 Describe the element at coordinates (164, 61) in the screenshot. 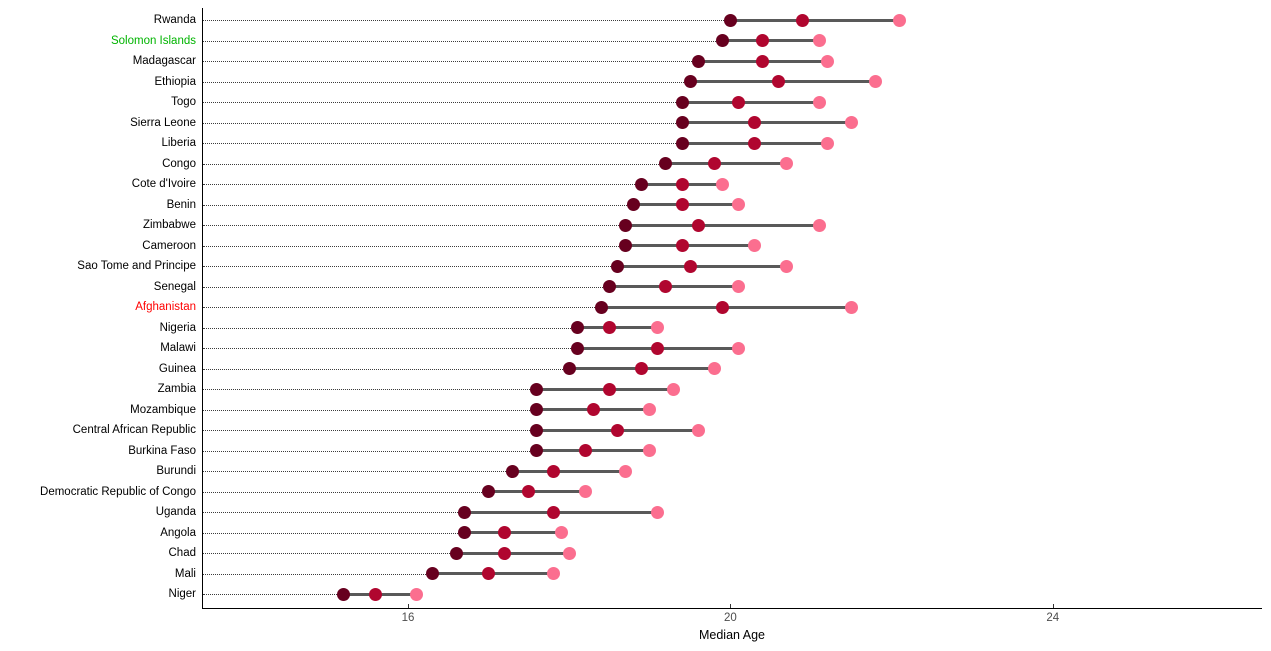

I see `row-label: Madagascar` at that location.